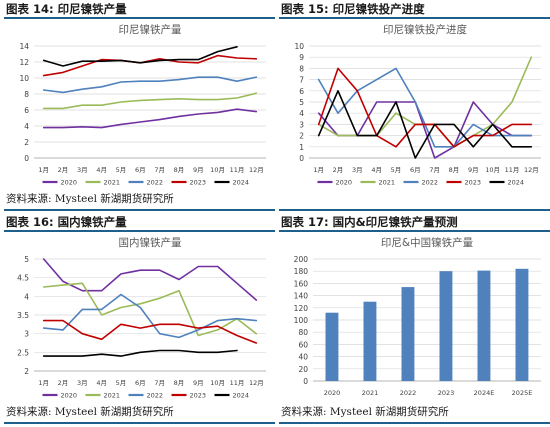  I want to click on y-tick-label: 4, so click(301, 113).